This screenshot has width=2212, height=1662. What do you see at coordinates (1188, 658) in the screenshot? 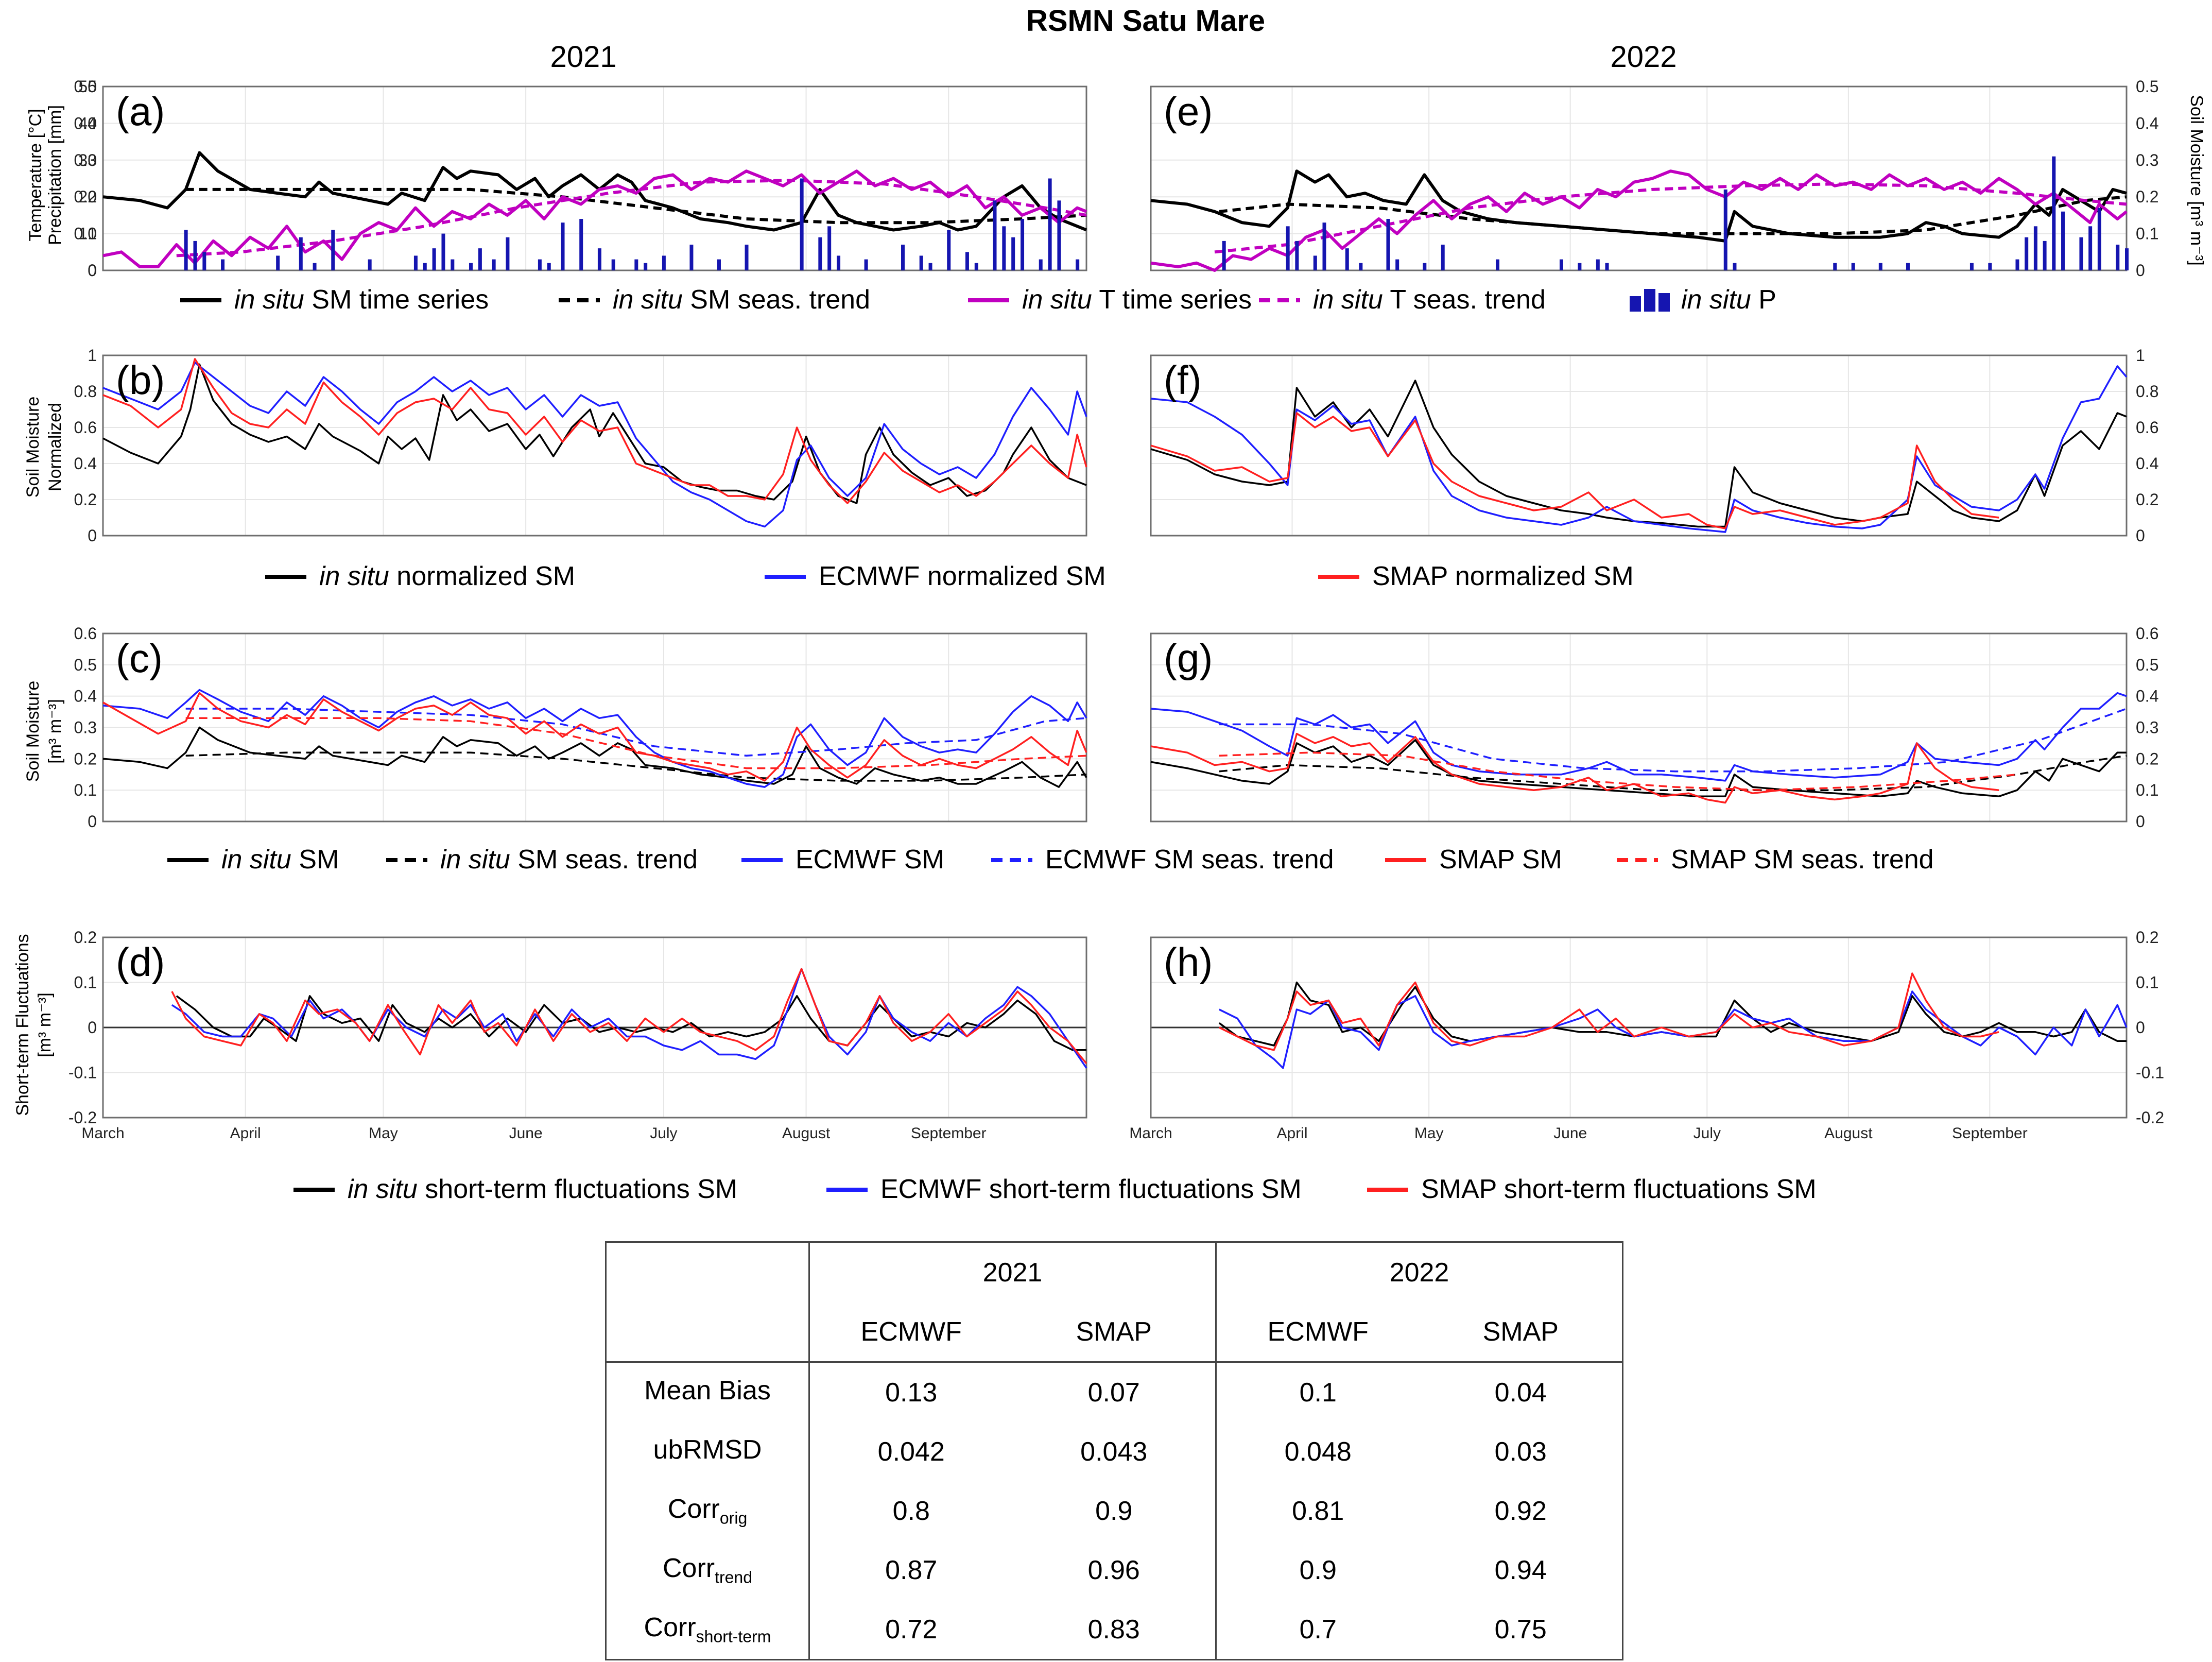
I see `panel-label: (g)` at bounding box center [1188, 658].